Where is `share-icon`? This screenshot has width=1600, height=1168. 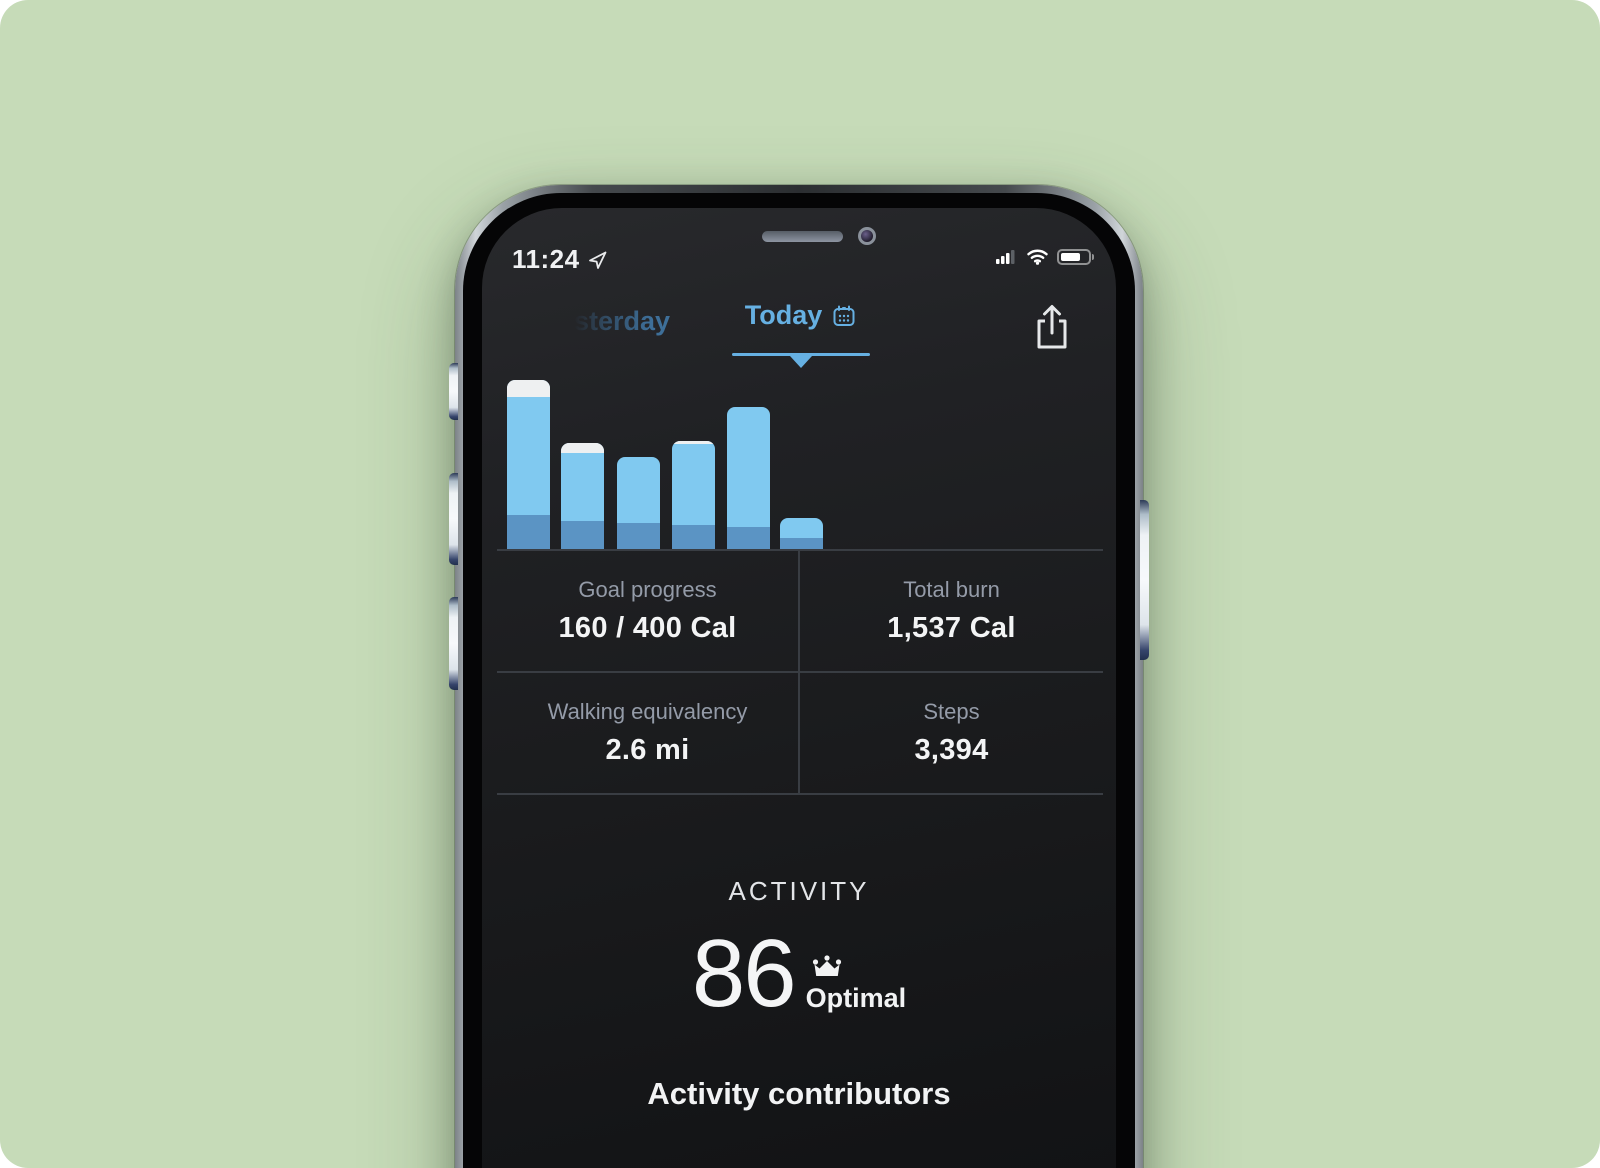 share-icon is located at coordinates (1052, 327).